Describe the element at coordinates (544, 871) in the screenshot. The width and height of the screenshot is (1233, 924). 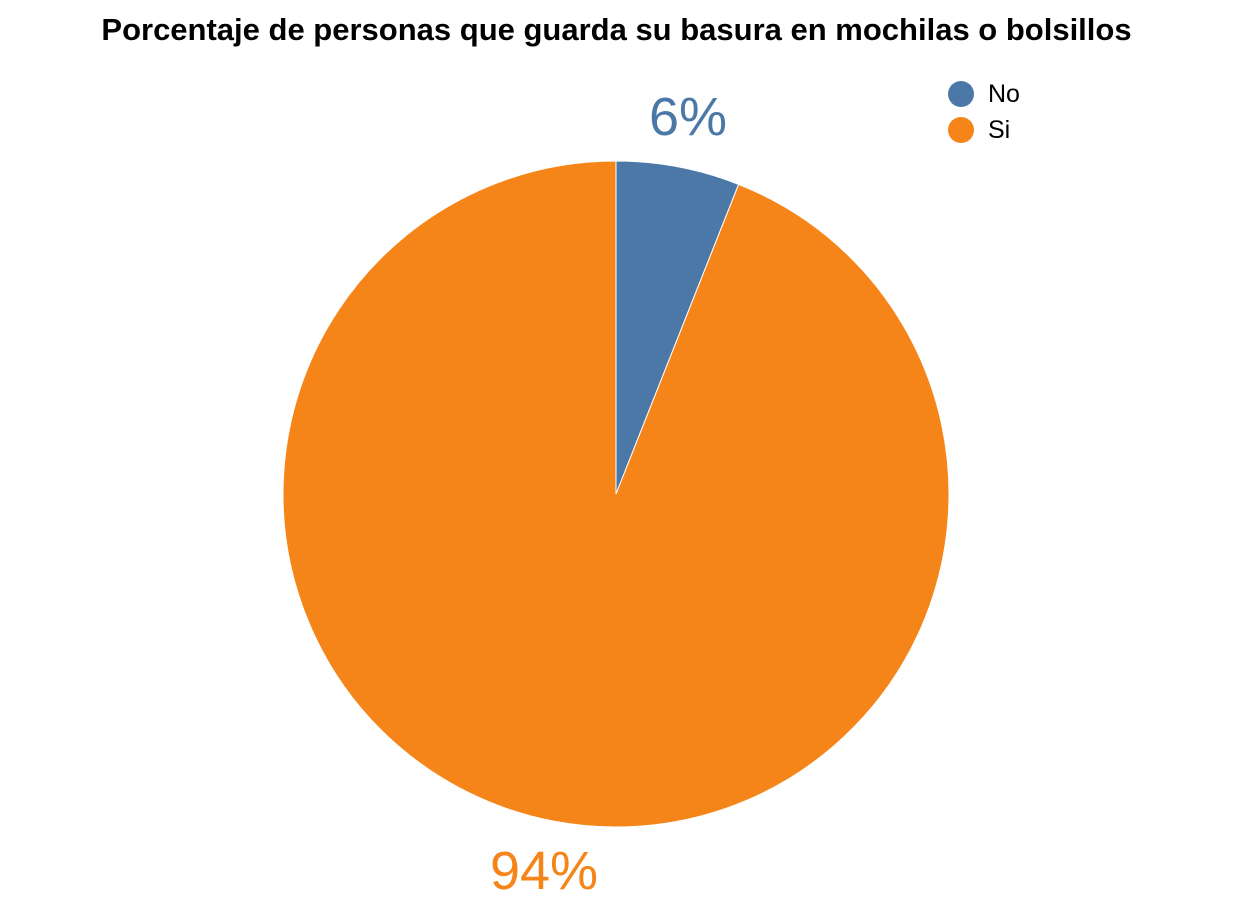
I see `slice-label-si: 94%` at that location.